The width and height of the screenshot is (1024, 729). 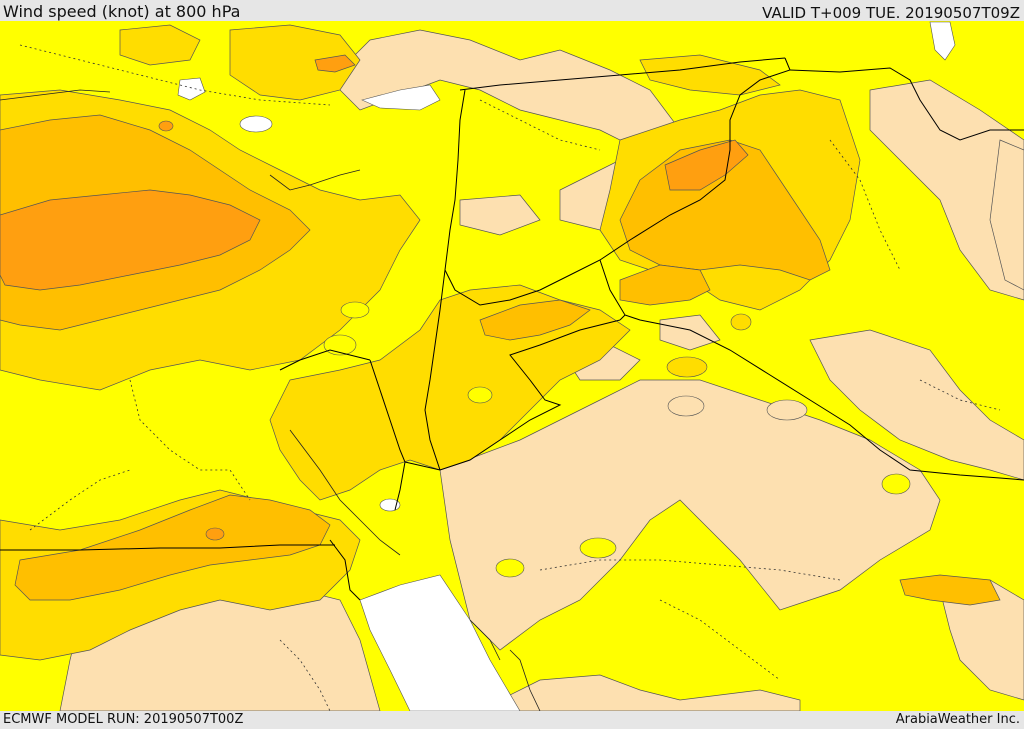 What do you see at coordinates (957, 719) in the screenshot?
I see `credit-text: ArabiaWeather Inc.` at bounding box center [957, 719].